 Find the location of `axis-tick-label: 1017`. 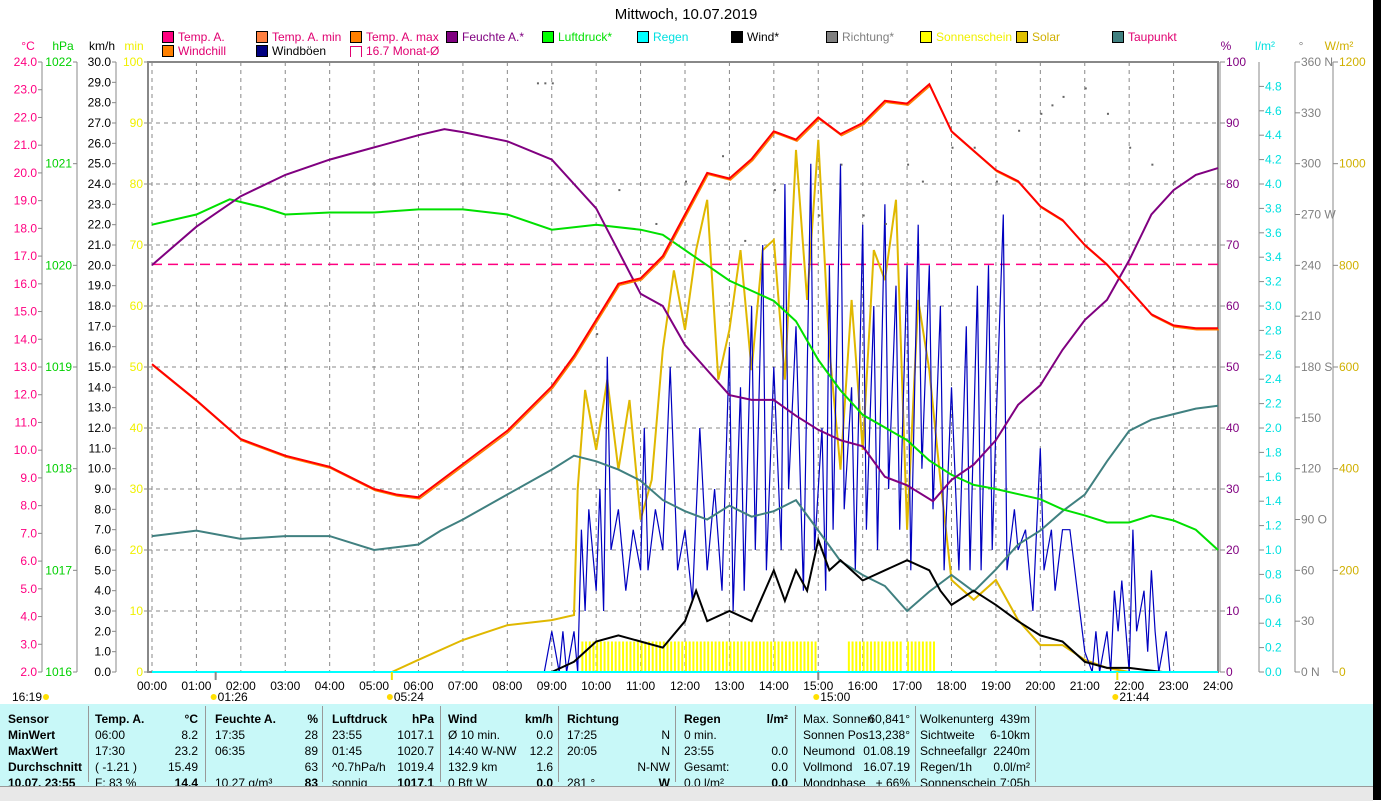

axis-tick-label: 1017 is located at coordinates (58, 570).